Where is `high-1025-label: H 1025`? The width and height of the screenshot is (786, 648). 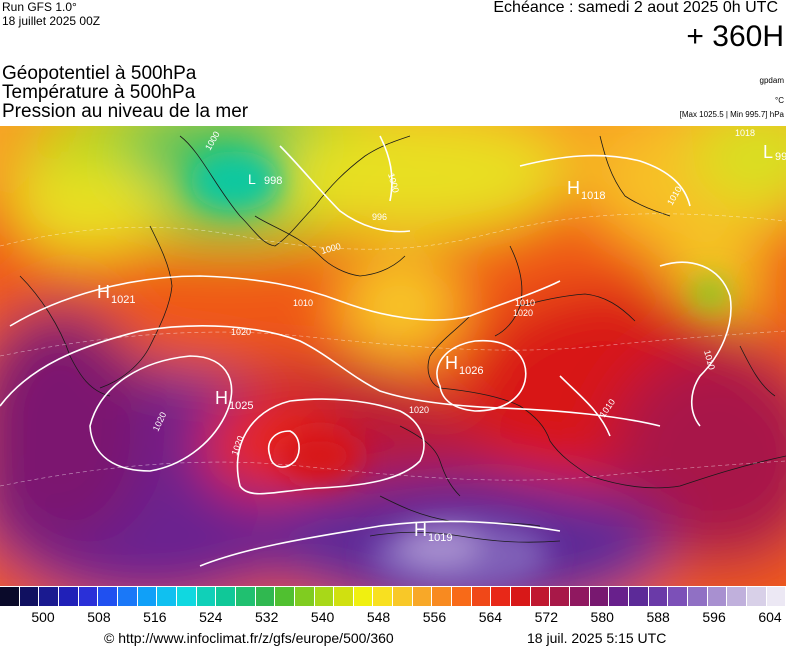
high-1025-label: H 1025 is located at coordinates (234, 400).